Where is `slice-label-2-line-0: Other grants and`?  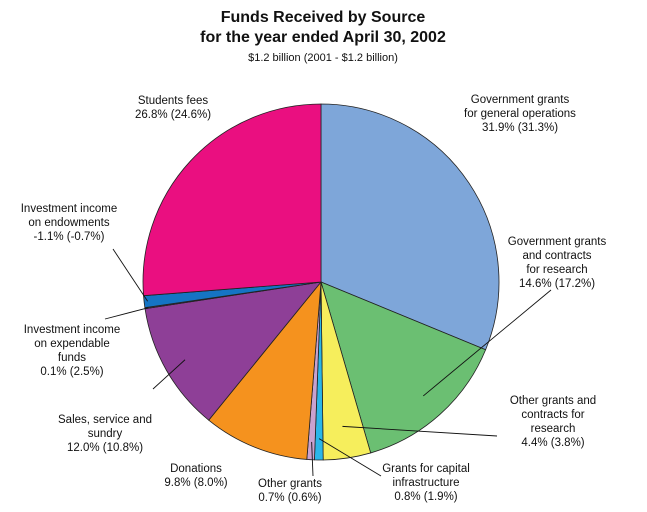
slice-label-2-line-0: Other grants and is located at coordinates (553, 401).